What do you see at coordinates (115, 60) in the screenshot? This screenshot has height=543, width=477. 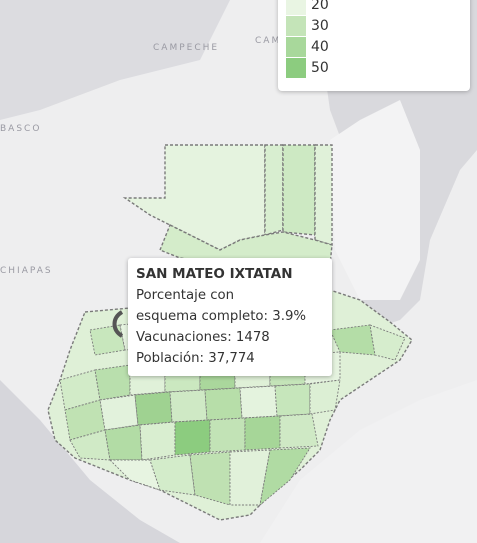 I see `gulf-top` at bounding box center [115, 60].